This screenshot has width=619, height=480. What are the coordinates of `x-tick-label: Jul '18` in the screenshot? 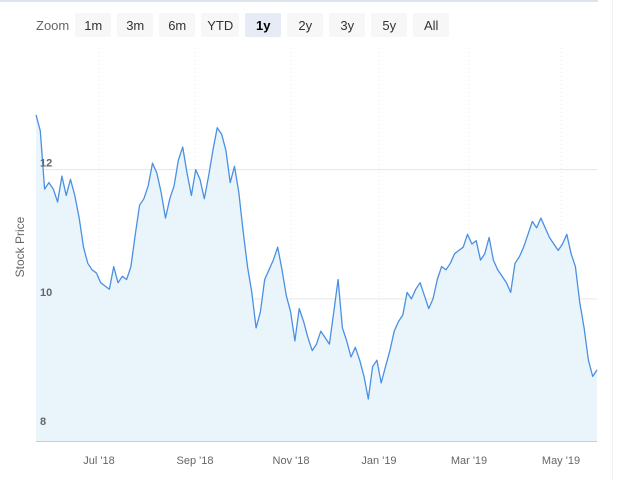 It's located at (98, 461).